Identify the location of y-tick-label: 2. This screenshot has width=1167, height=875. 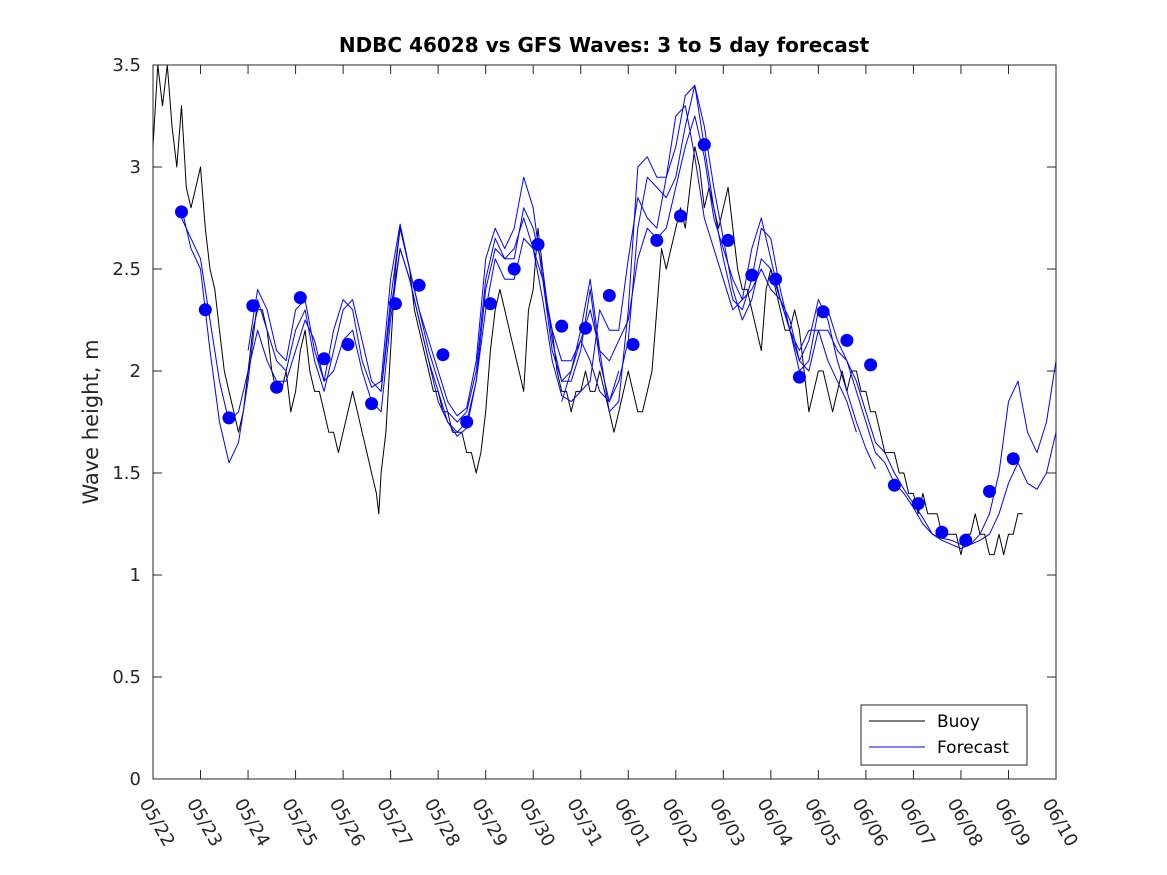
(135, 371).